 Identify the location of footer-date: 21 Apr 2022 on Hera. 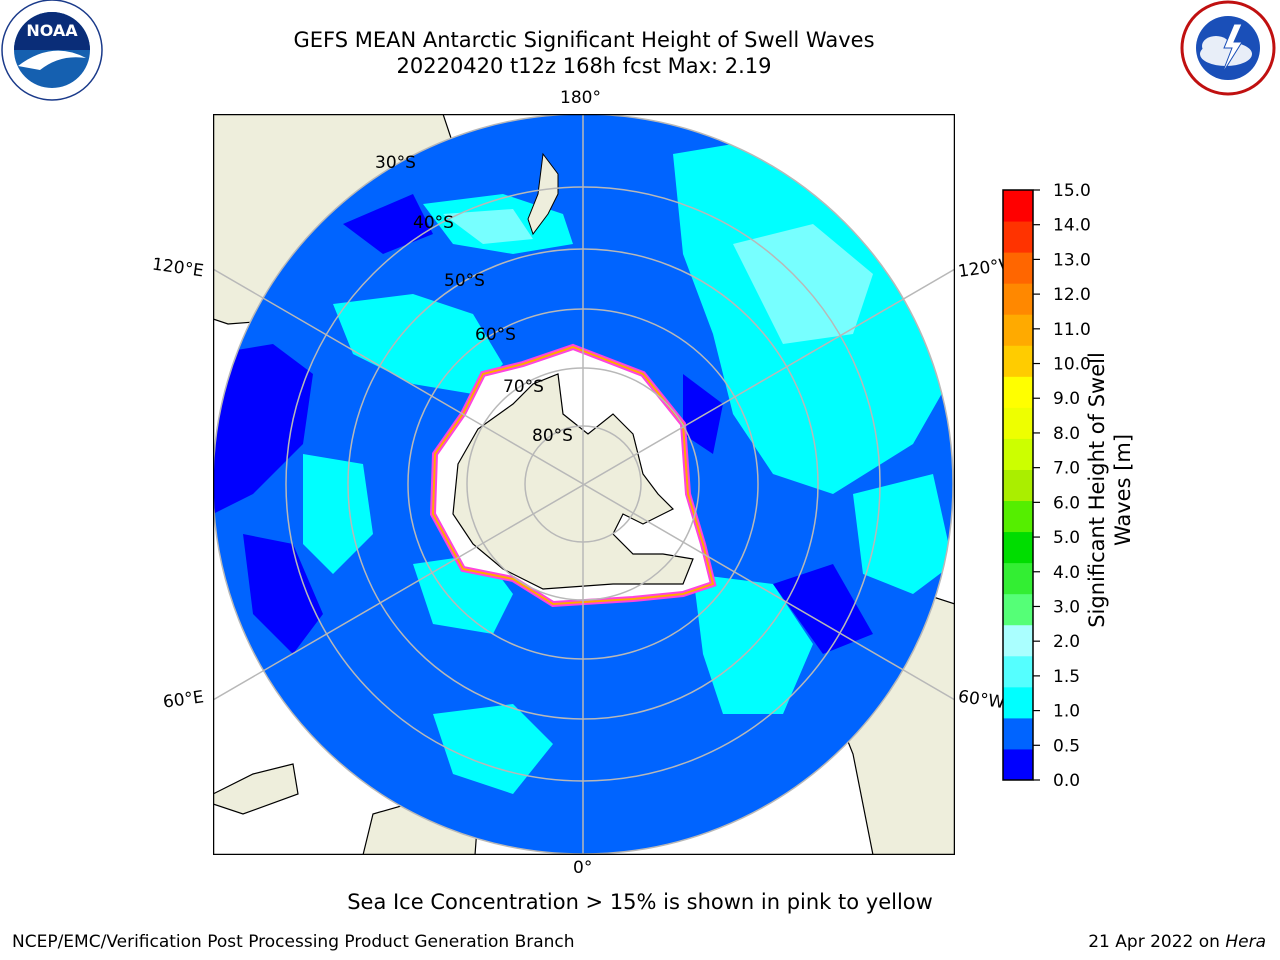
(1177, 942).